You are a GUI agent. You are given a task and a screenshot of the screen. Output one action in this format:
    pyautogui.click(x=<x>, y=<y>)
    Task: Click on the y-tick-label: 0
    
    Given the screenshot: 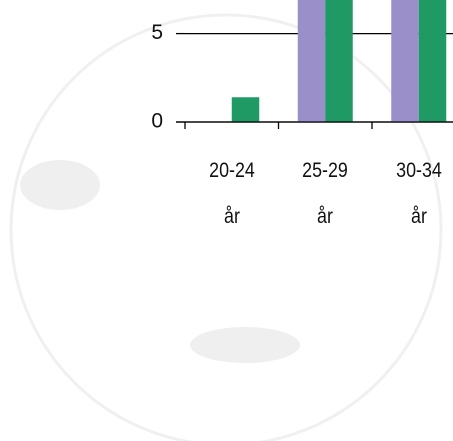 What is the action you would take?
    pyautogui.click(x=157, y=121)
    